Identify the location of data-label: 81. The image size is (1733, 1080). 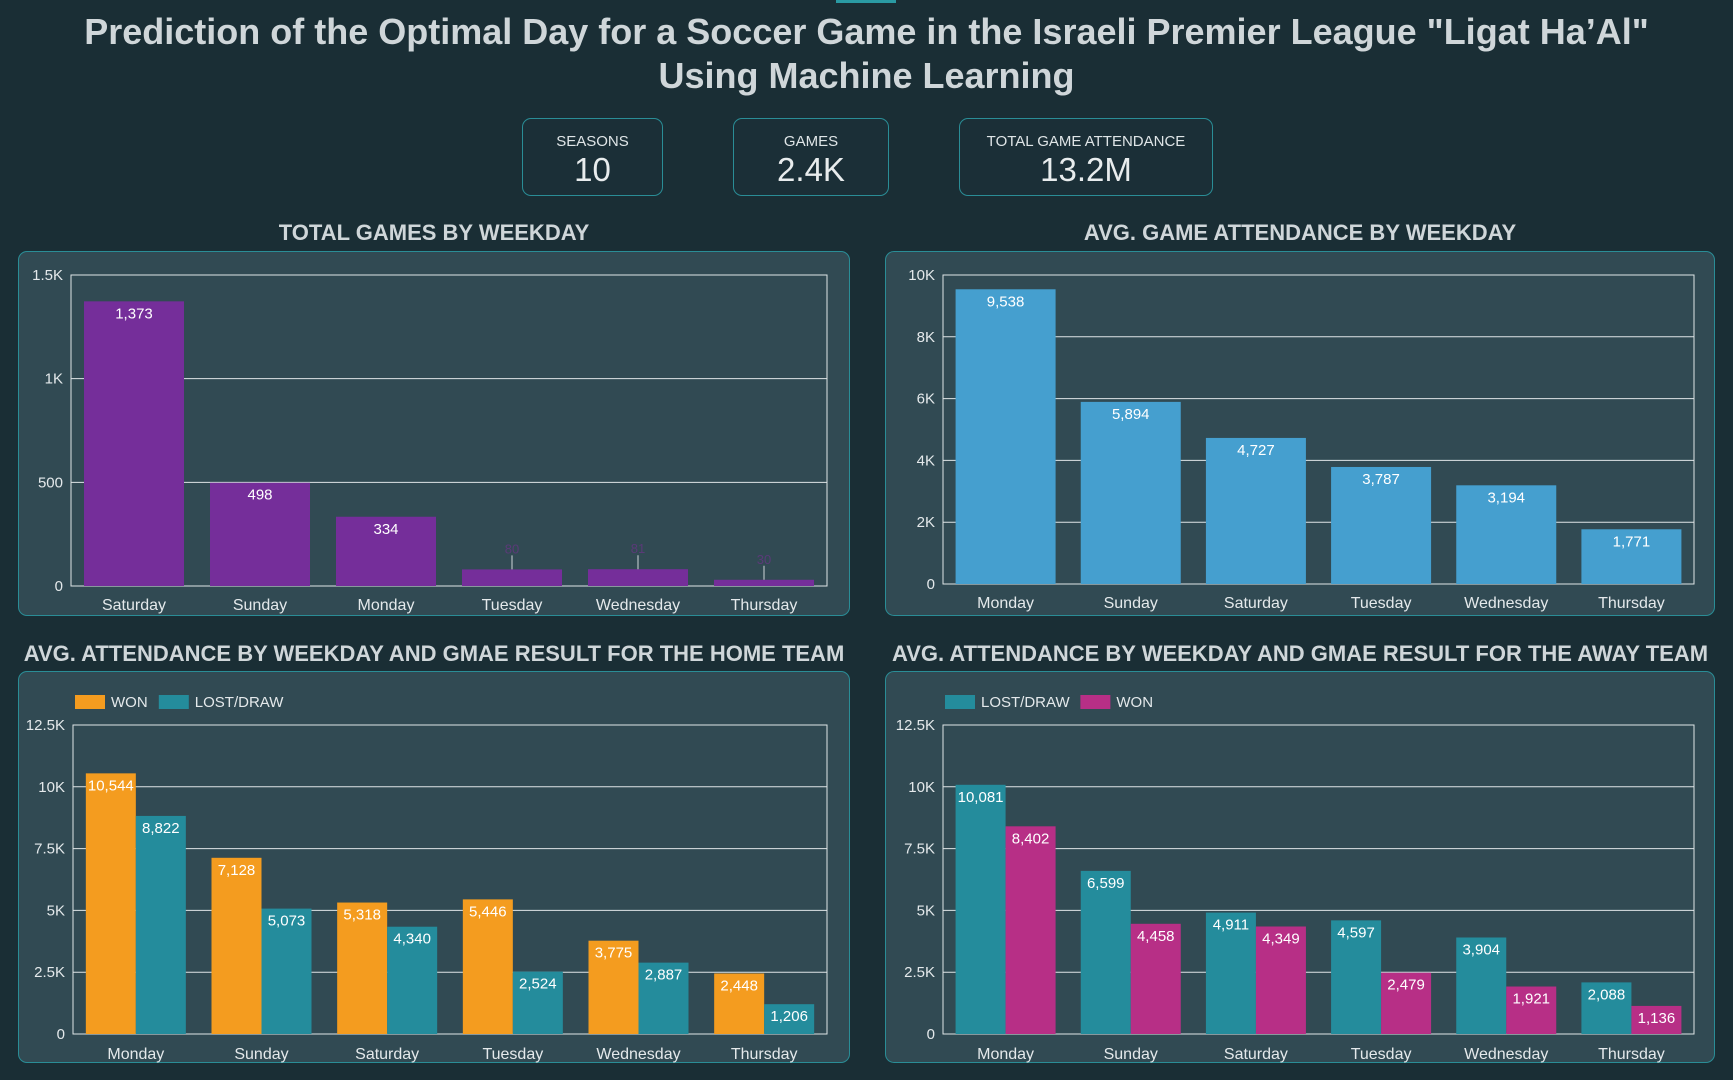
(638, 548).